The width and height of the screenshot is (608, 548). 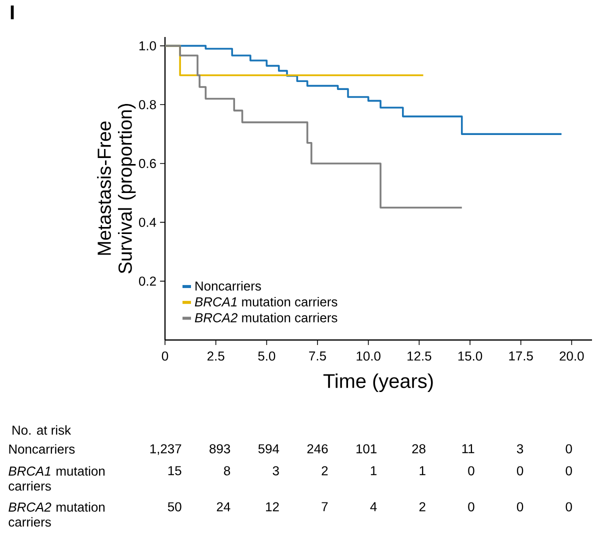 What do you see at coordinates (220, 449) in the screenshot?
I see `text: 893` at bounding box center [220, 449].